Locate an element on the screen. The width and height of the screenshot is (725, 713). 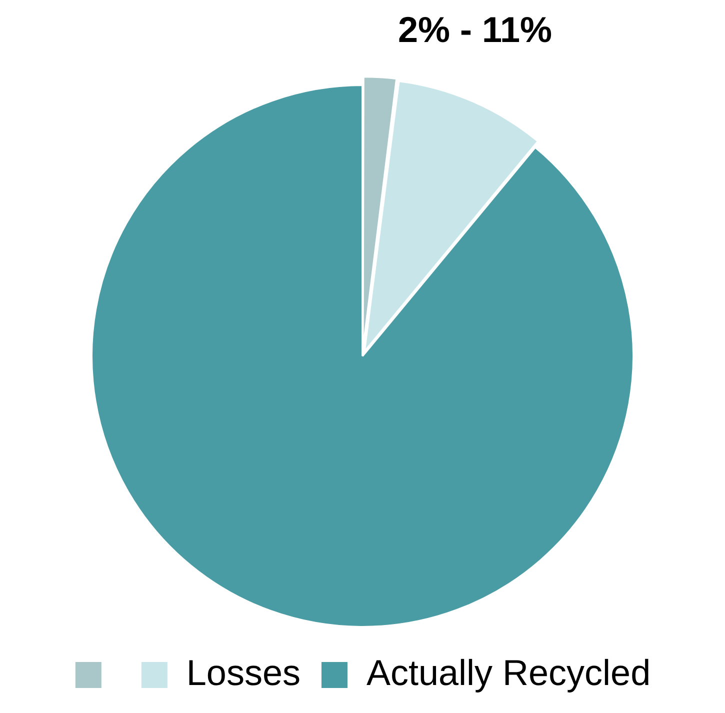
text: 2% - 11% is located at coordinates (475, 29).